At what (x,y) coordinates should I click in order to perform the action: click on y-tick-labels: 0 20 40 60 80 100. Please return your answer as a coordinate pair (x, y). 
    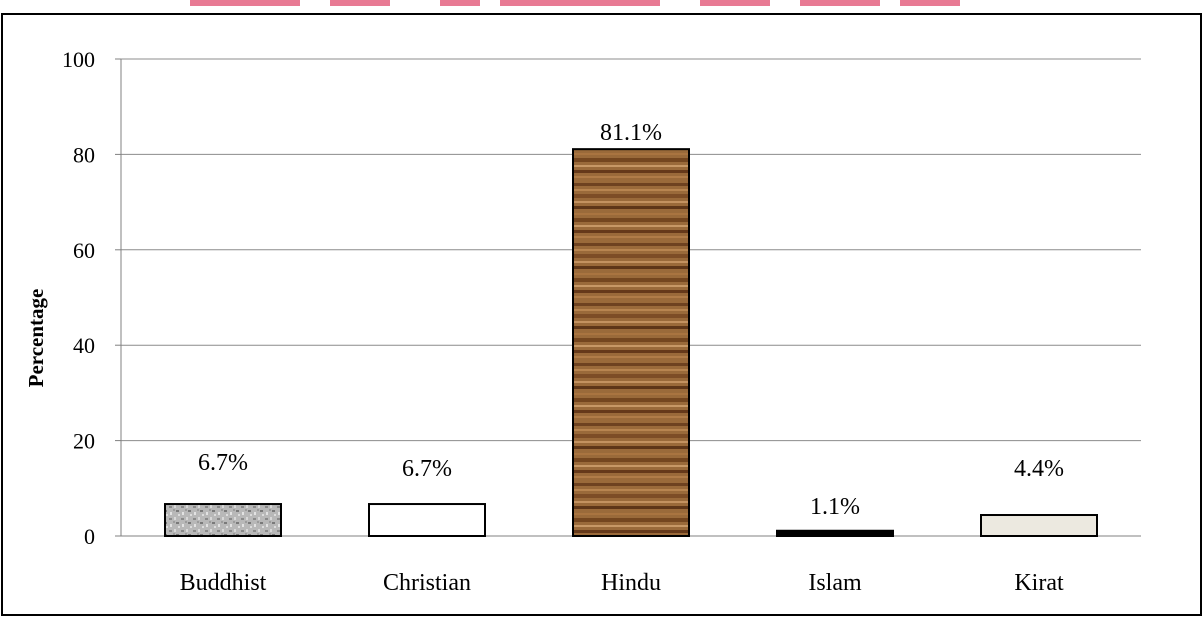
    Looking at the image, I should click on (78, 298).